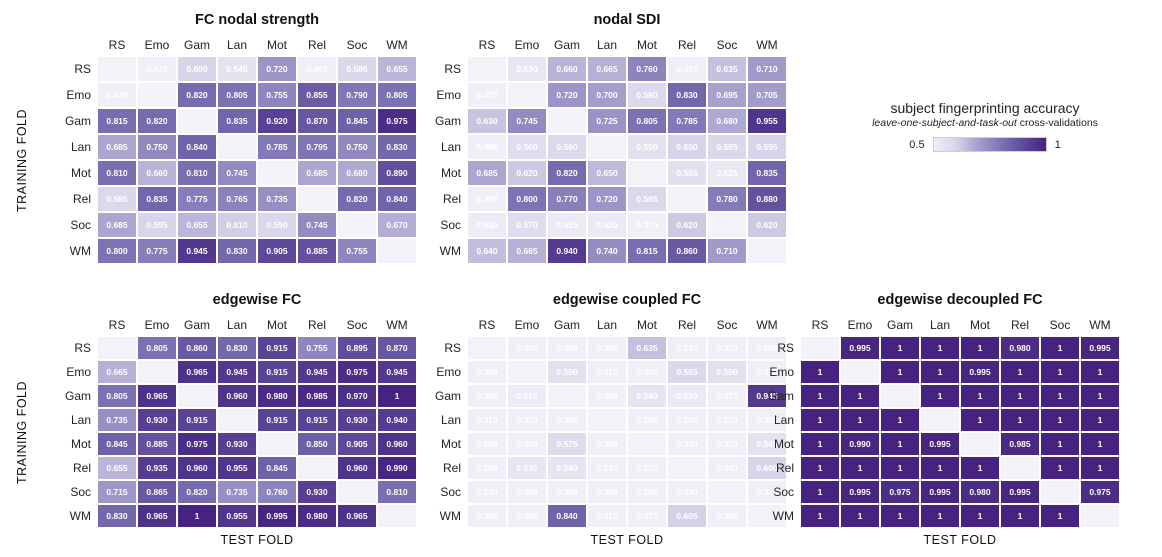 The height and width of the screenshot is (557, 1162). I want to click on matrix-cell: 0.600, so click(687, 147).